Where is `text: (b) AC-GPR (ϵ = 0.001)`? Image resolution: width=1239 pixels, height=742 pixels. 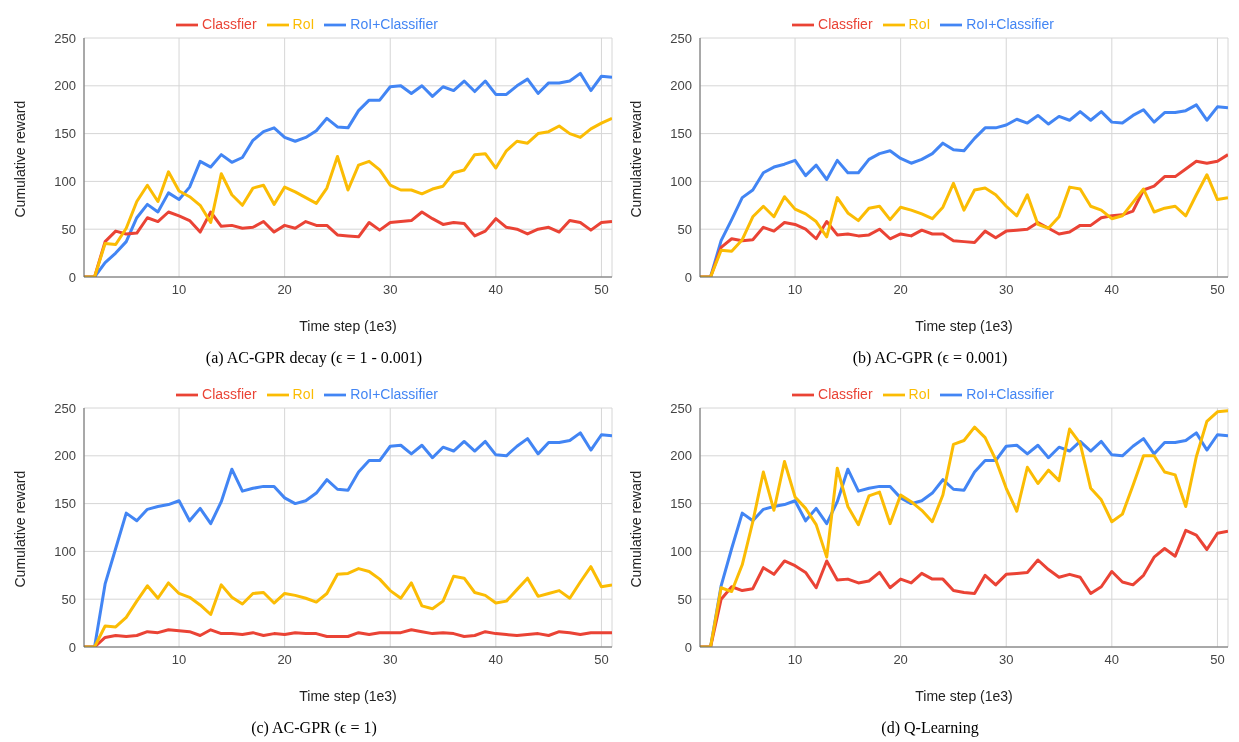
text: (b) AC-GPR (ϵ = 0.001) is located at coordinates (930, 358).